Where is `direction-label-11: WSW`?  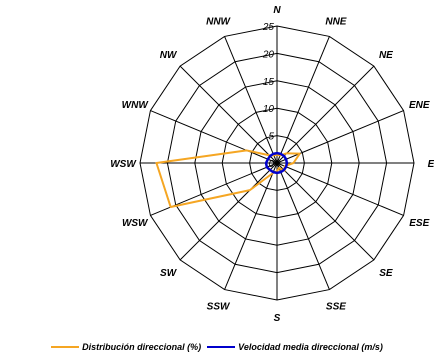
direction-label-11: WSW is located at coordinates (135, 223).